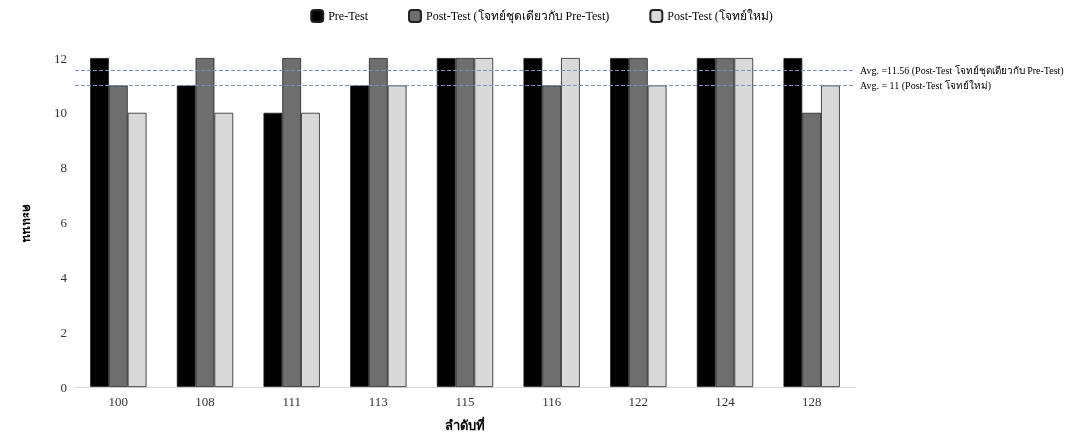 The height and width of the screenshot is (447, 1083). What do you see at coordinates (60, 58) in the screenshot?
I see `y-tick-label: 12` at bounding box center [60, 58].